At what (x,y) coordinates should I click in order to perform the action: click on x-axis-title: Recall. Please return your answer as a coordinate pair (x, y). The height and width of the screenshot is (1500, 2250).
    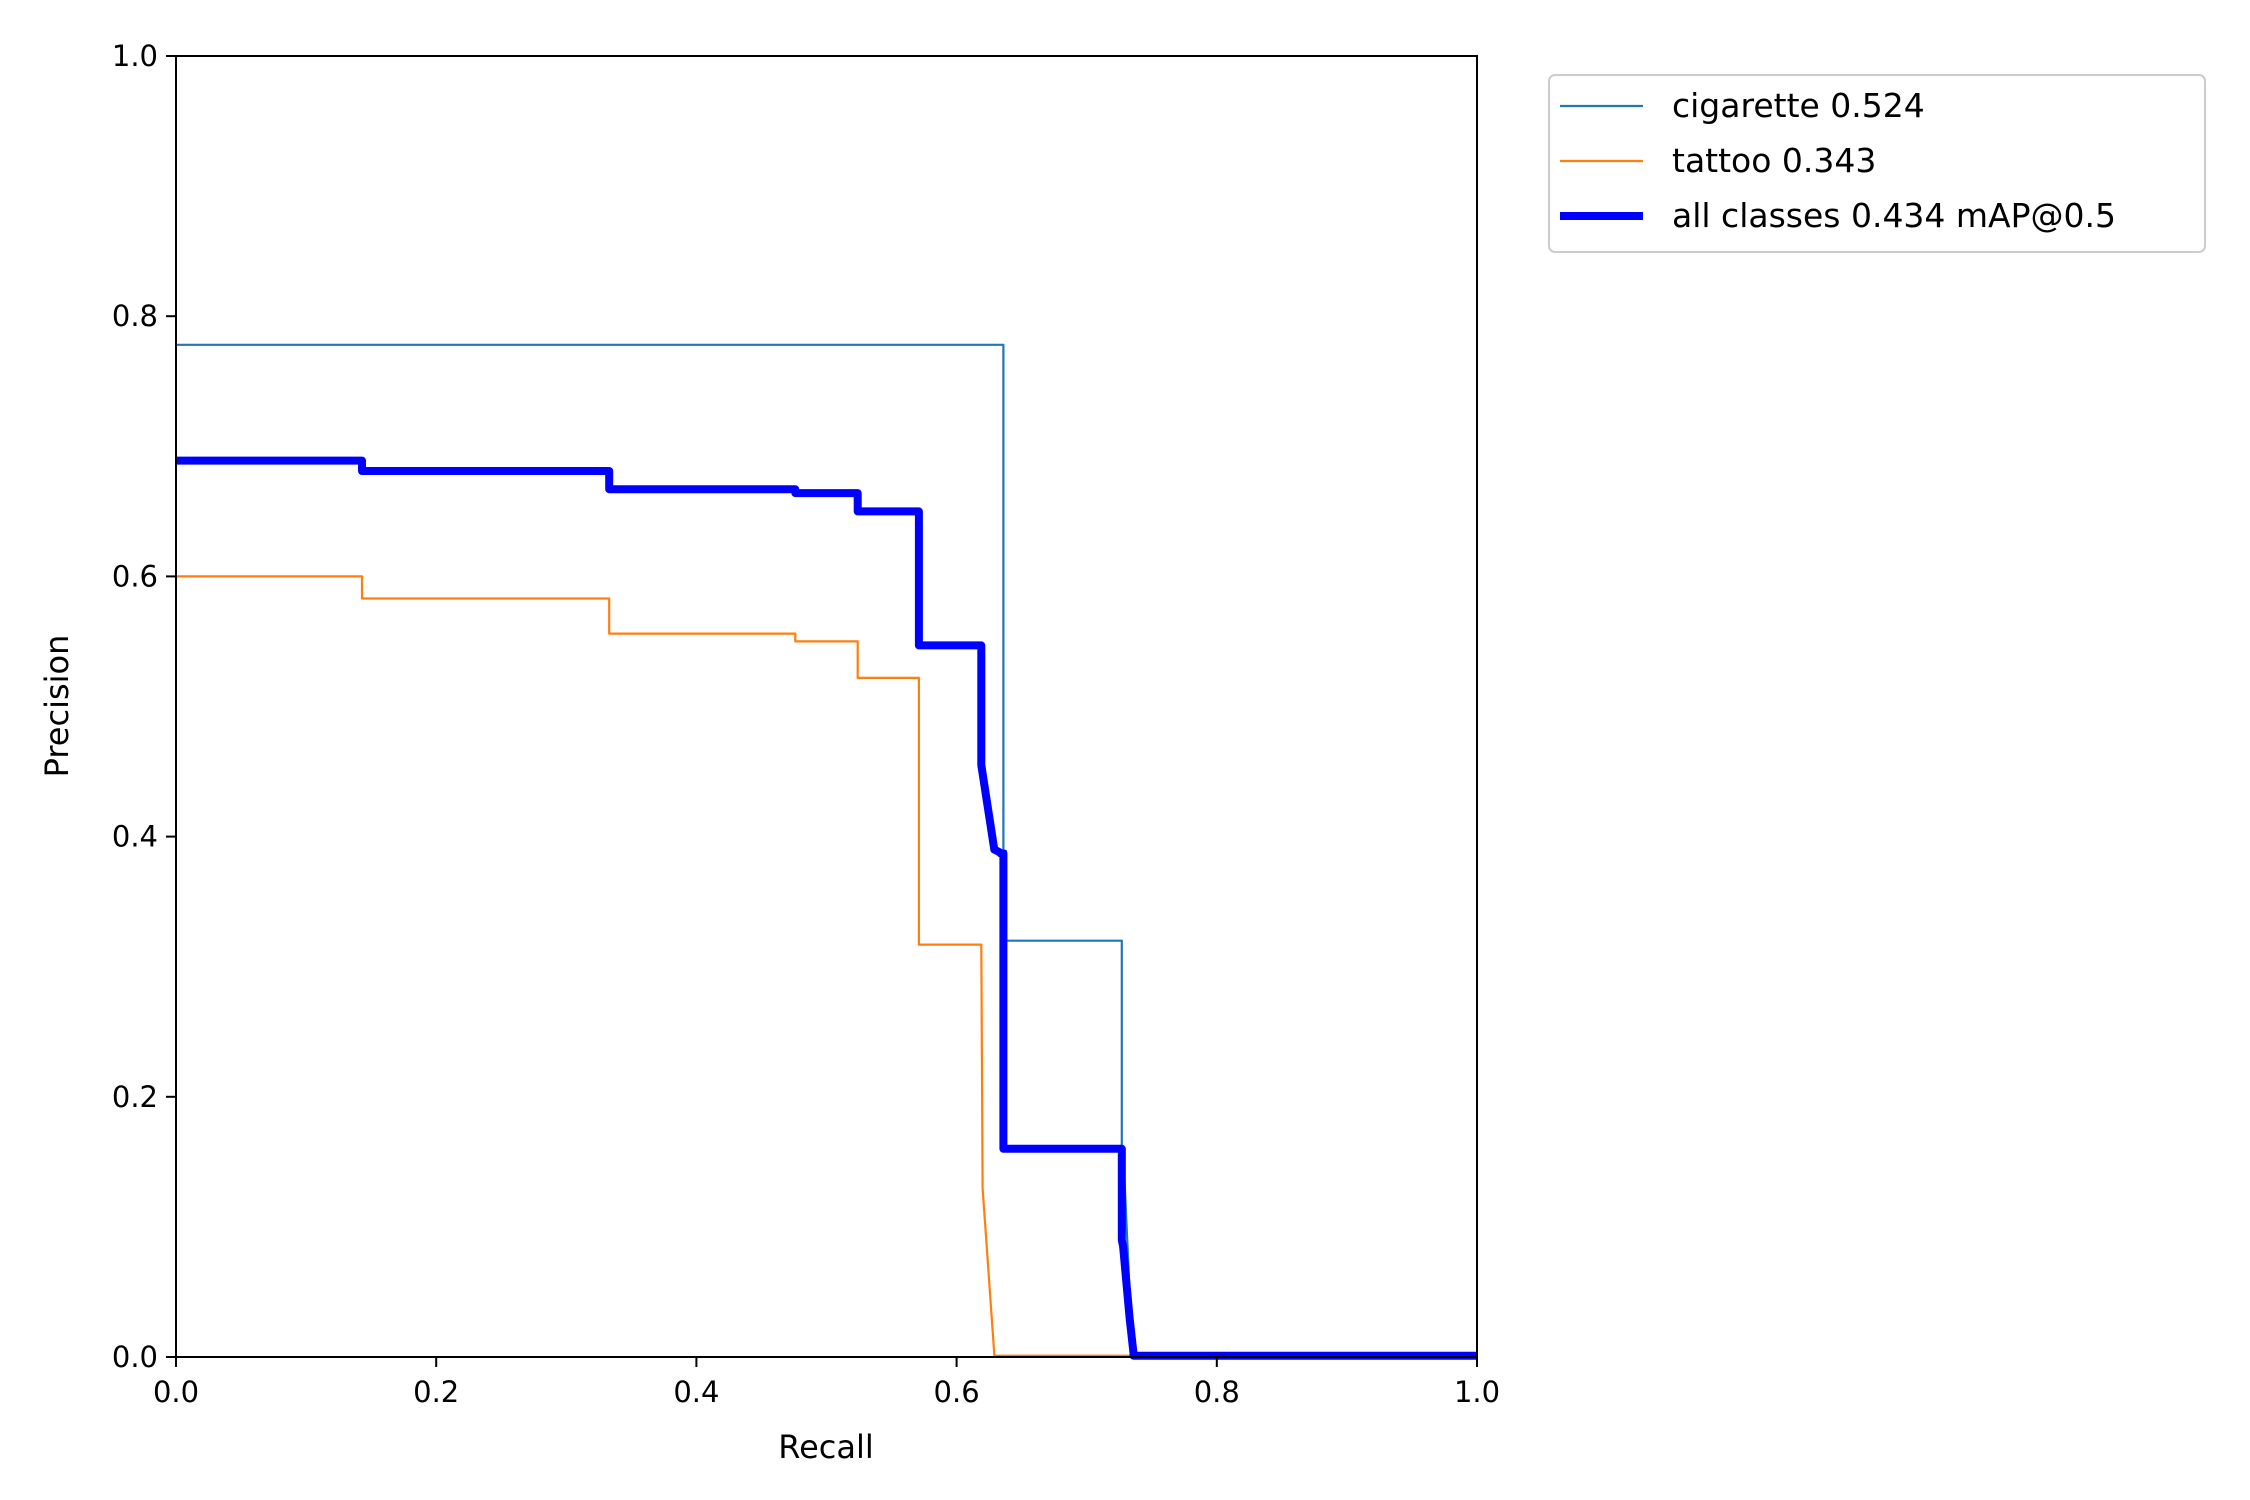
    Looking at the image, I should click on (825, 1447).